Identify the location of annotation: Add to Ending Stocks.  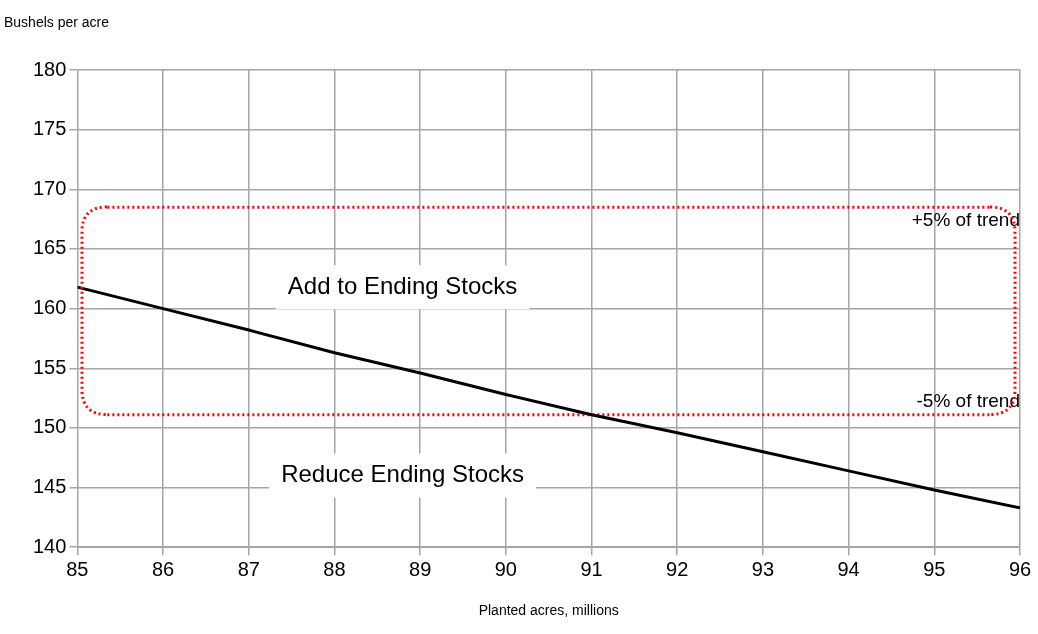
(402, 285).